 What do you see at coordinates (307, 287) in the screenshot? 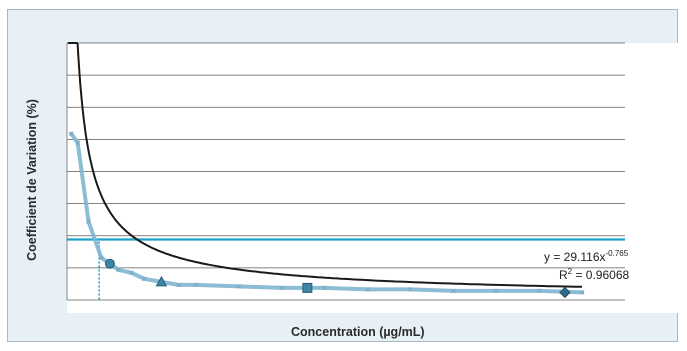
I see `square-marker` at bounding box center [307, 287].